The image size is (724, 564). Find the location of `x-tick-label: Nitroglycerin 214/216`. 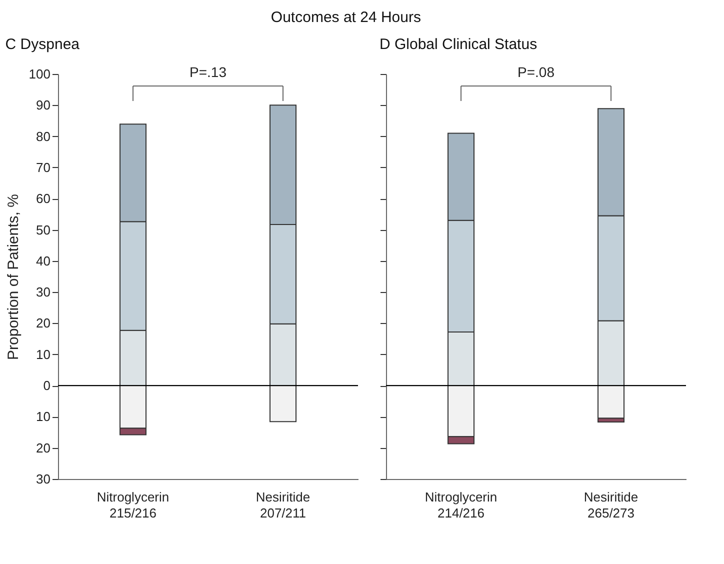

x-tick-label: Nitroglycerin 214/216 is located at coordinates (461, 505).